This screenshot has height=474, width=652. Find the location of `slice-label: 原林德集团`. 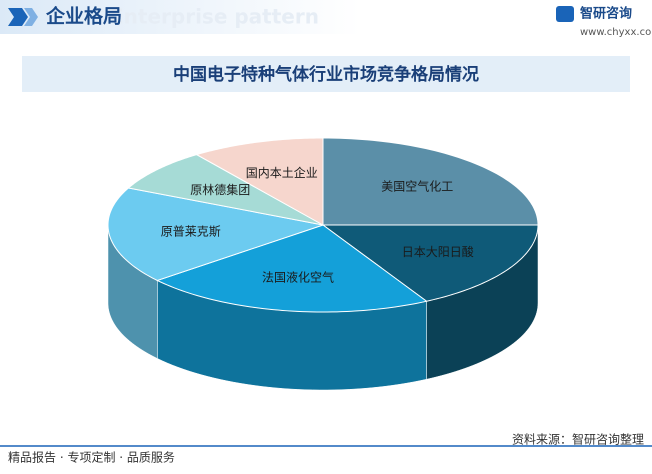

slice-label: 原林德集团 is located at coordinates (220, 189).